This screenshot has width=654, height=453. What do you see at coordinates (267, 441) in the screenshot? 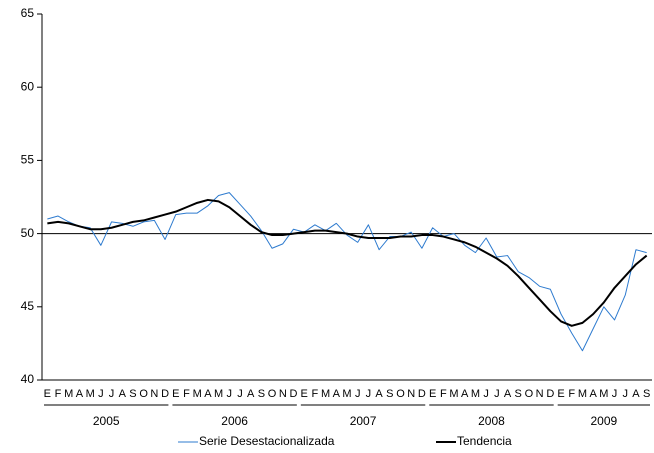
I see `legend-label: Serie Desestacionalizada` at bounding box center [267, 441].